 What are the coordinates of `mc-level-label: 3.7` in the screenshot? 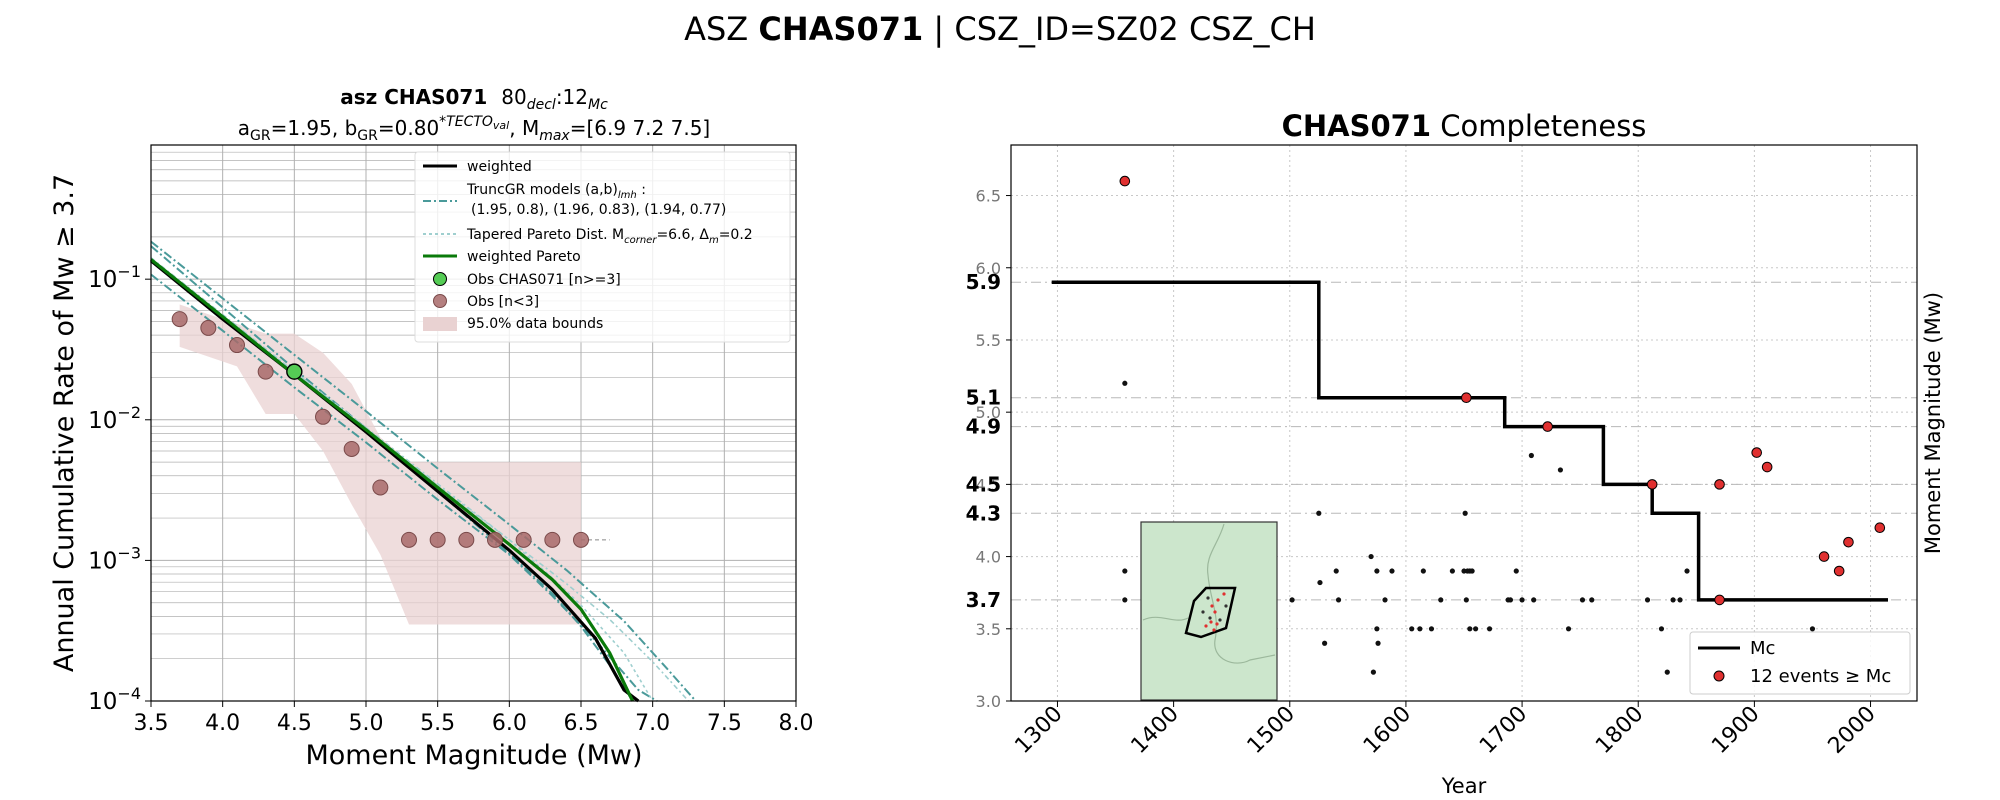 It's located at (983, 600).